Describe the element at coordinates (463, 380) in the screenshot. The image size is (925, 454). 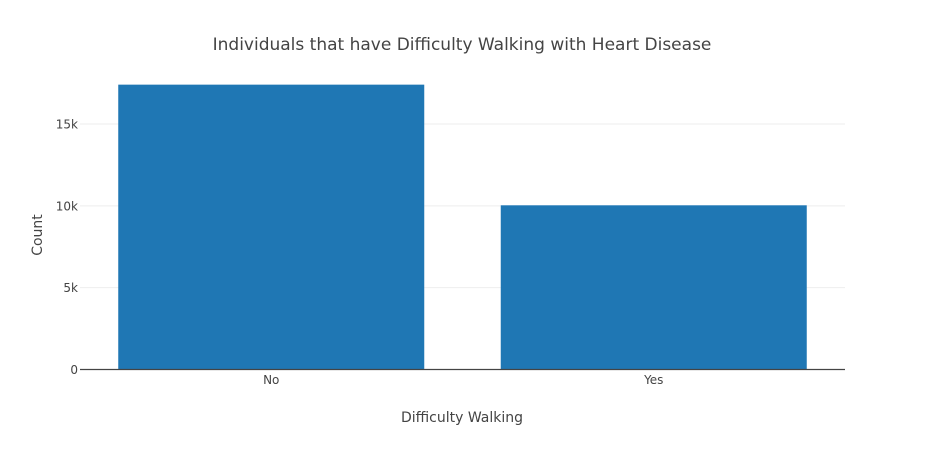
I see `x-axis-ticks: No Yes` at that location.